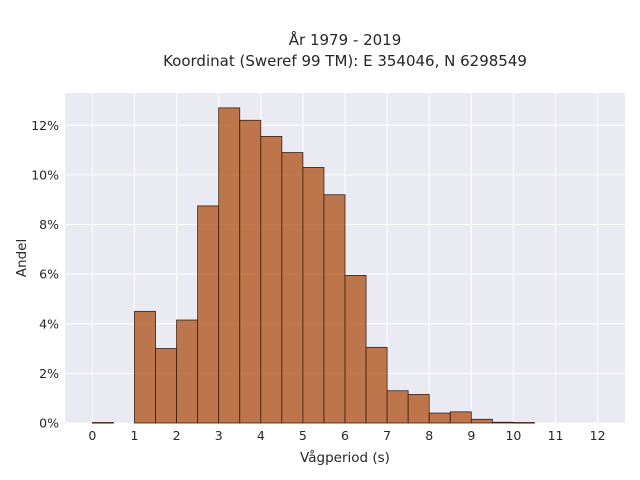 Image resolution: width=640 pixels, height=480 pixels. Describe the element at coordinates (261, 435) in the screenshot. I see `x-tick-label: 4` at that location.